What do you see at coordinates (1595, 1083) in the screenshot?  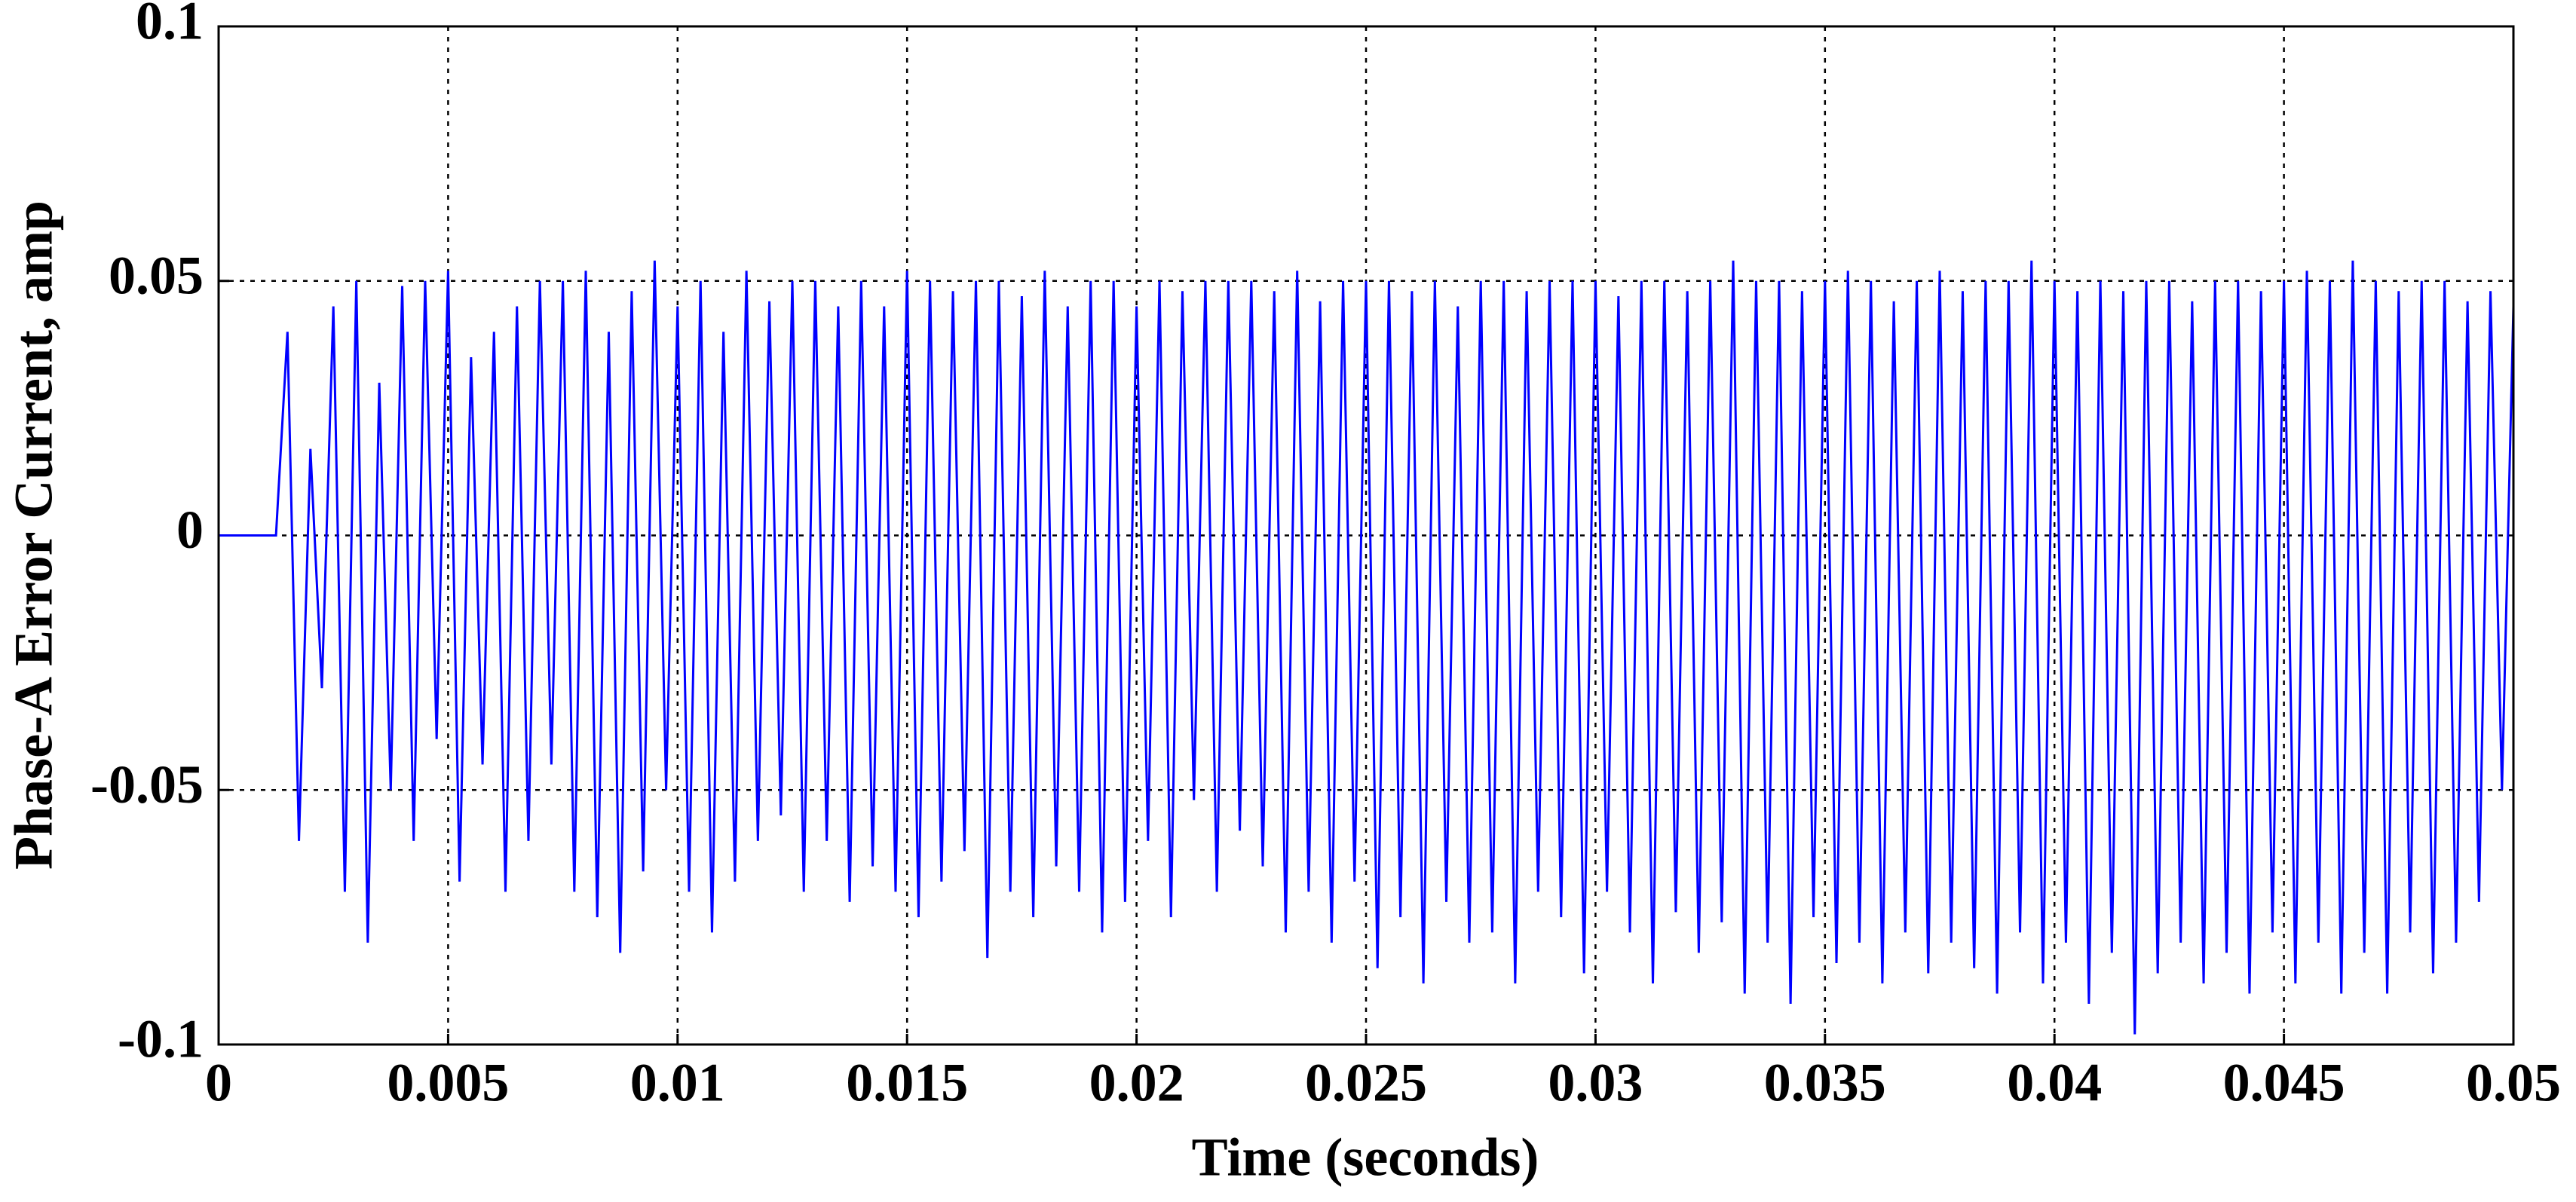 I see `x-tick-label: 0.03` at bounding box center [1595, 1083].